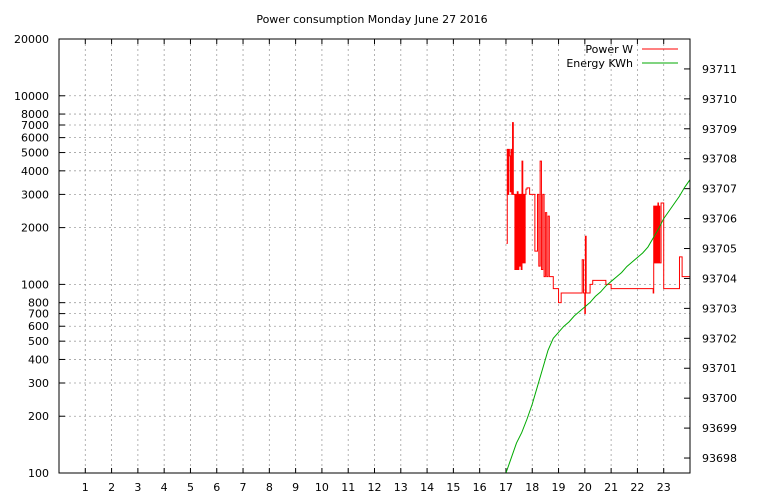 This screenshot has width=768, height=500. What do you see at coordinates (35, 194) in the screenshot?
I see `y-tick-label: 3000` at bounding box center [35, 194].